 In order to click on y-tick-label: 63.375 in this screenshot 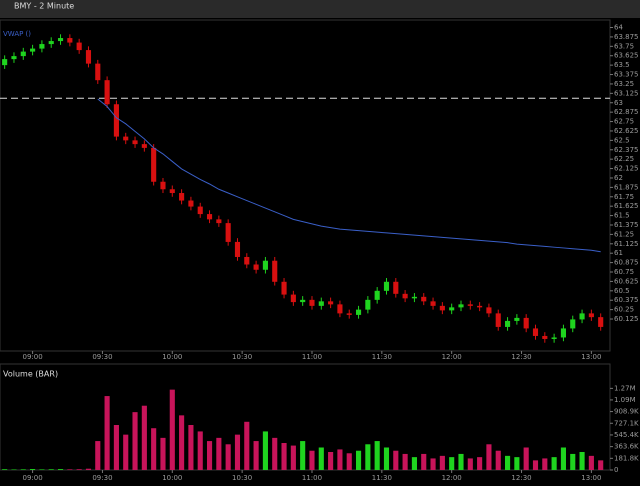, I will do `click(626, 75)`.